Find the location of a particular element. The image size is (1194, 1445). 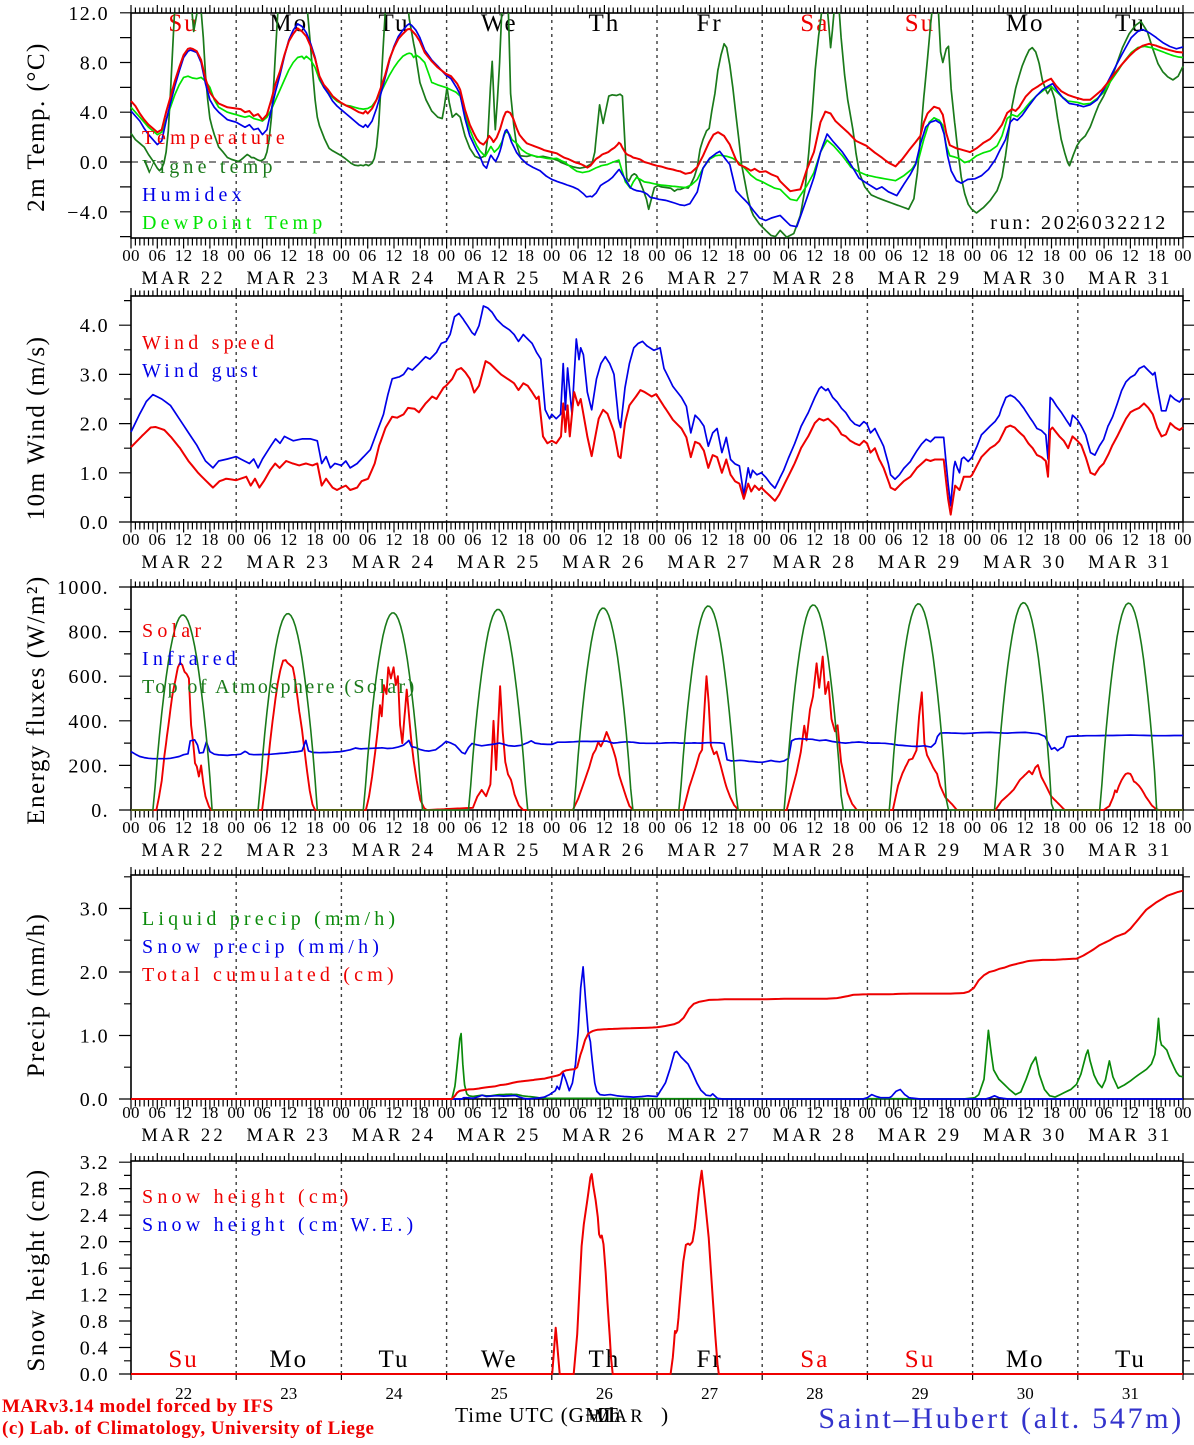

svg-text: MAR 31 is located at coordinates (1130, 563).